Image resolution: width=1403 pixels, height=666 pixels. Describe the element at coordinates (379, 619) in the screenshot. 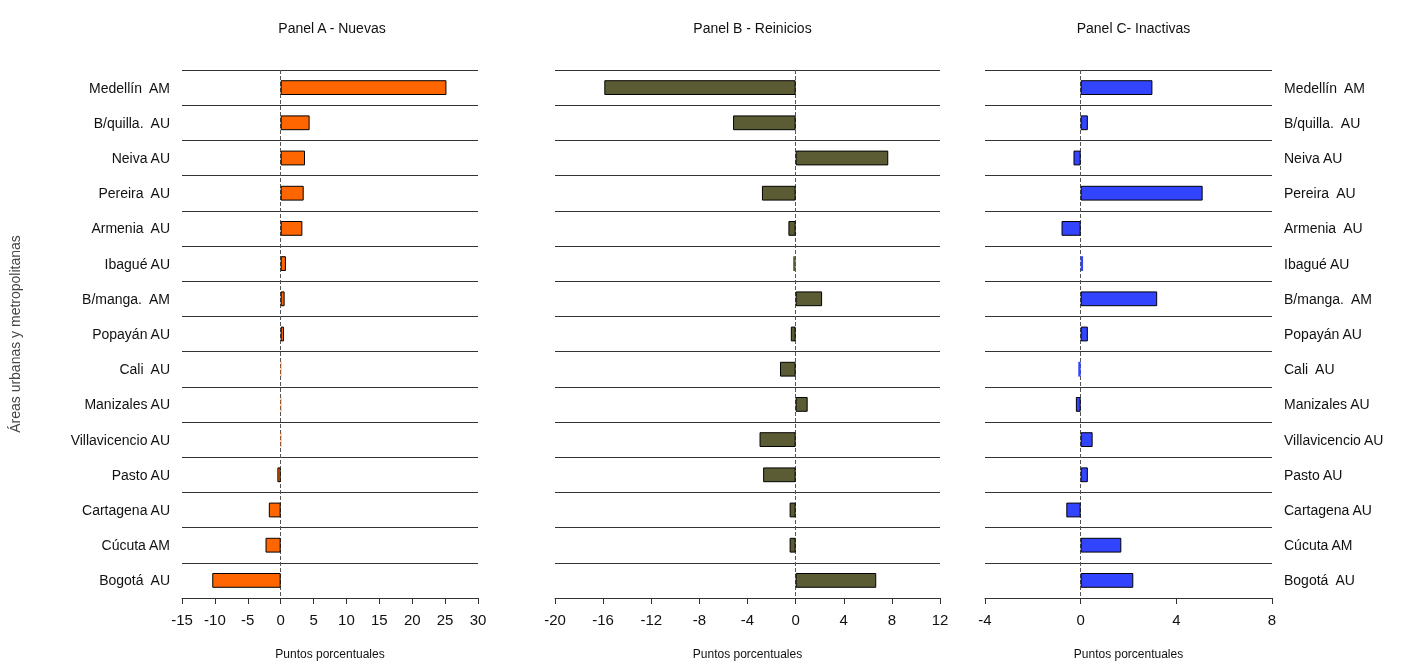

I see `x-tick-label: 15` at that location.